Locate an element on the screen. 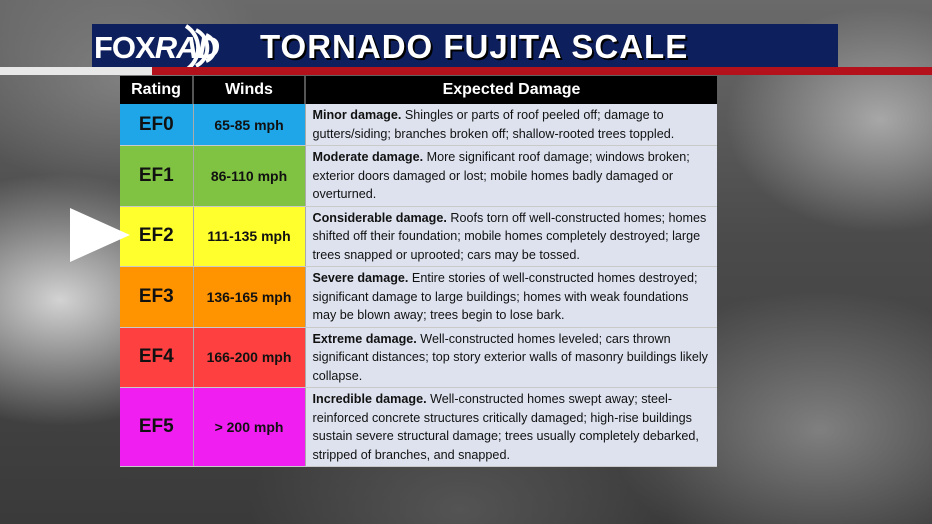  damage-lead: Incredible damage. is located at coordinates (369, 399).